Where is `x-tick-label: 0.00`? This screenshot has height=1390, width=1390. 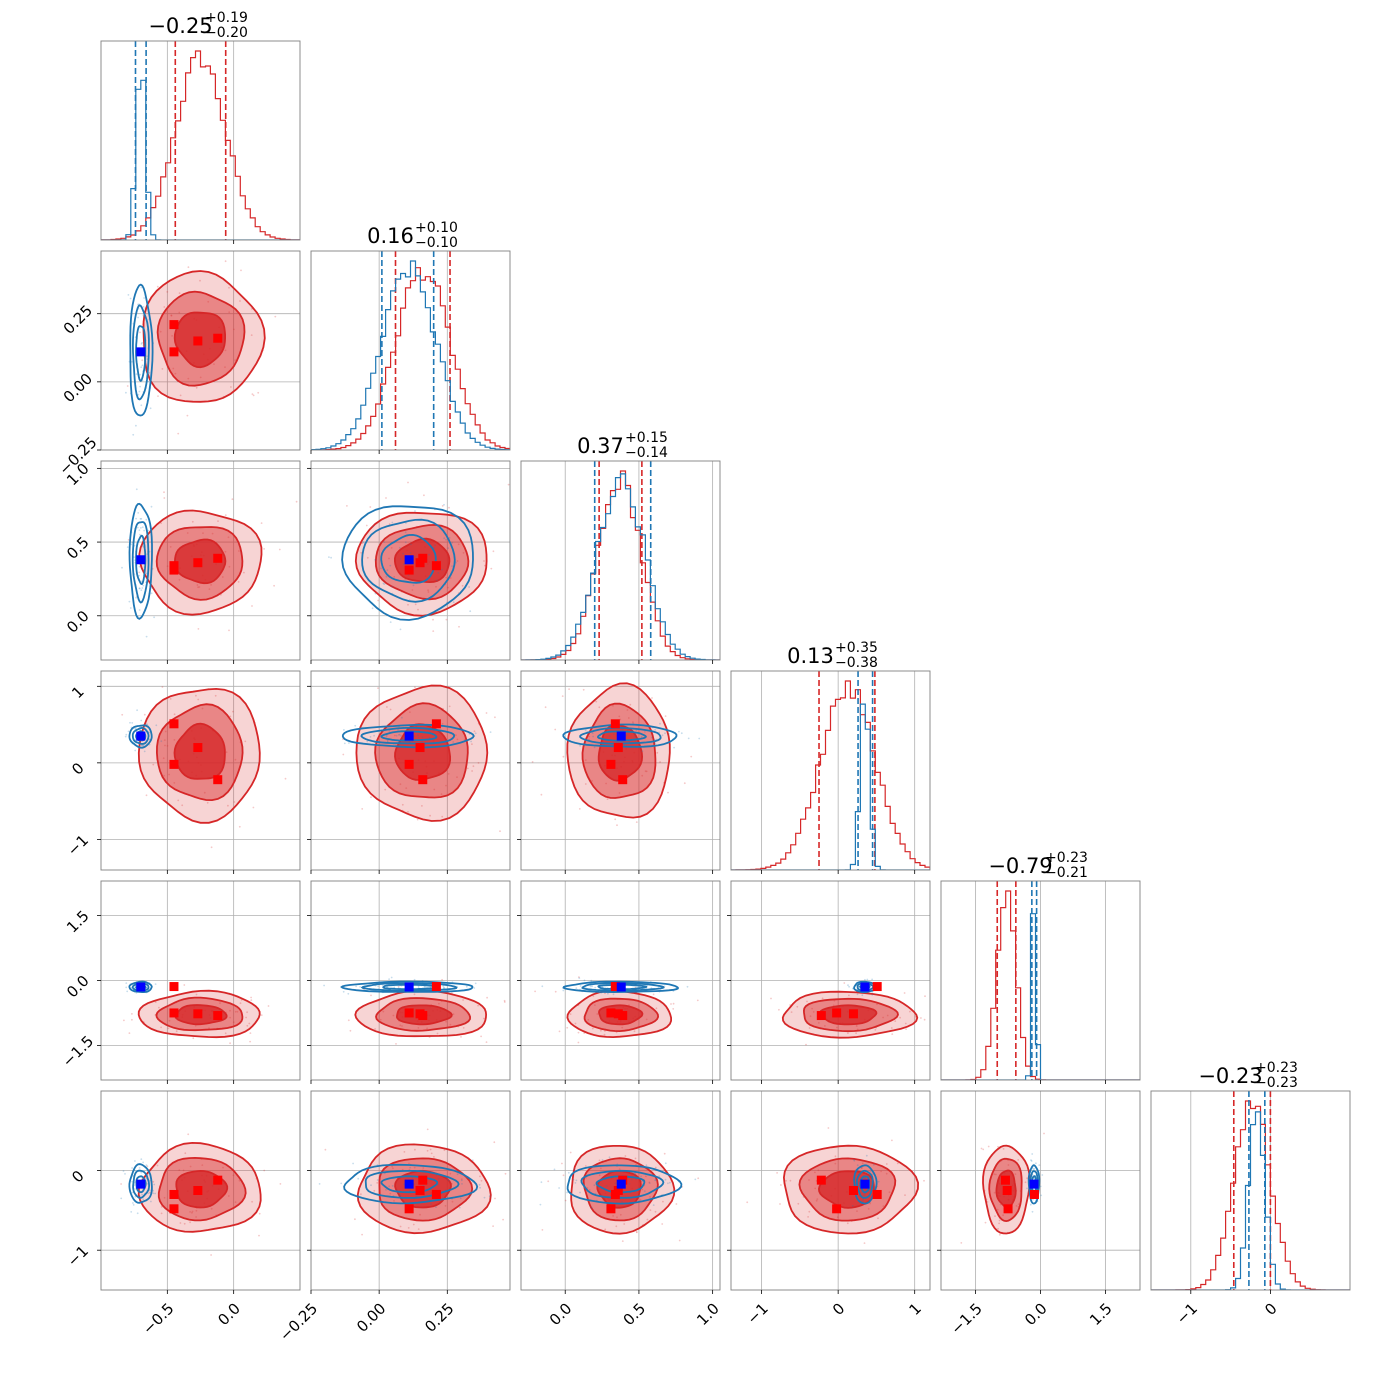 x-tick-label: 0.00 is located at coordinates (371, 1318).